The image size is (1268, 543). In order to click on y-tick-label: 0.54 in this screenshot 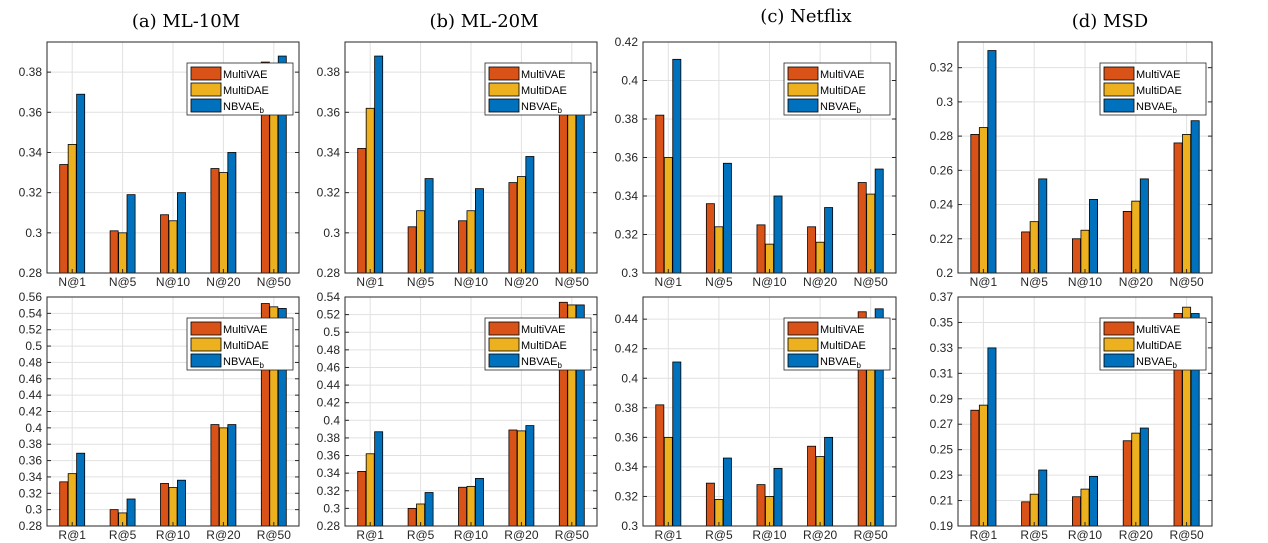, I will do `click(329, 297)`.